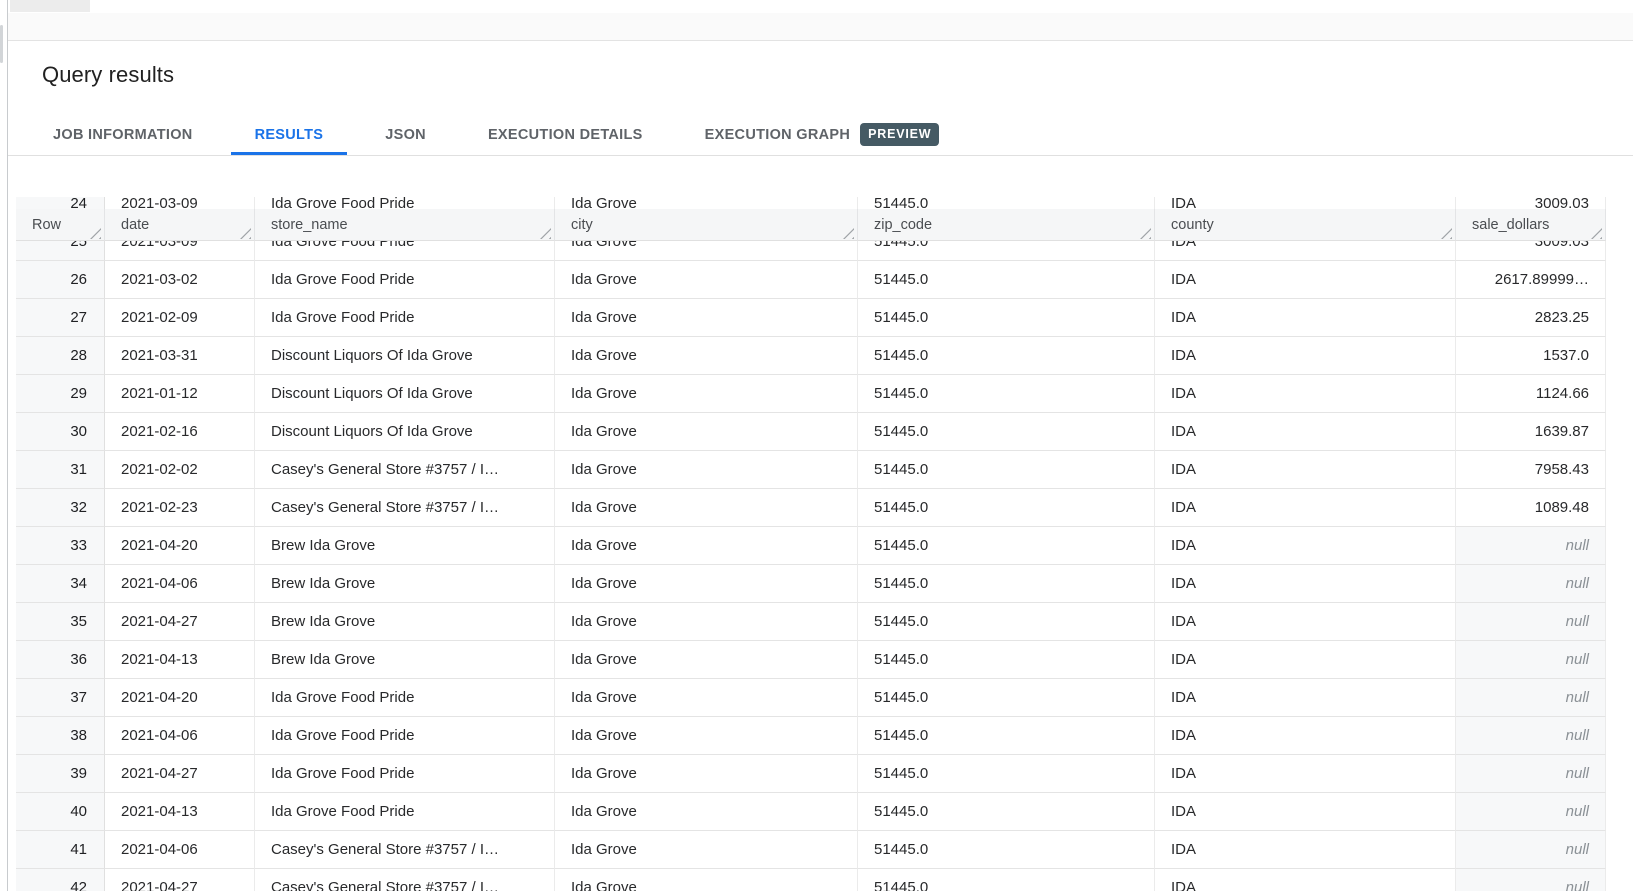 This screenshot has height=891, width=1633. Describe the element at coordinates (60, 698) in the screenshot. I see `row-number: 37` at that location.